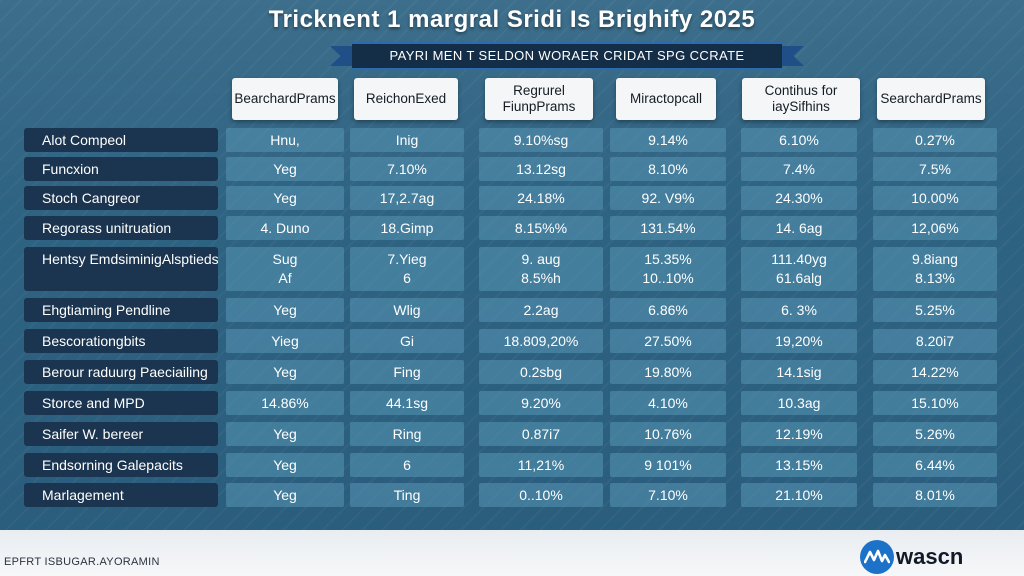  What do you see at coordinates (390, 98) in the screenshot?
I see `column-header-line: Reichon` at bounding box center [390, 98].